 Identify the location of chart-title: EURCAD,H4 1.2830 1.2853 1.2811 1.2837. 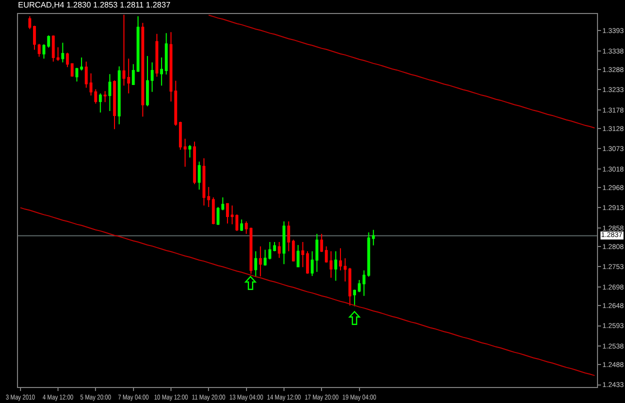
(94, 5).